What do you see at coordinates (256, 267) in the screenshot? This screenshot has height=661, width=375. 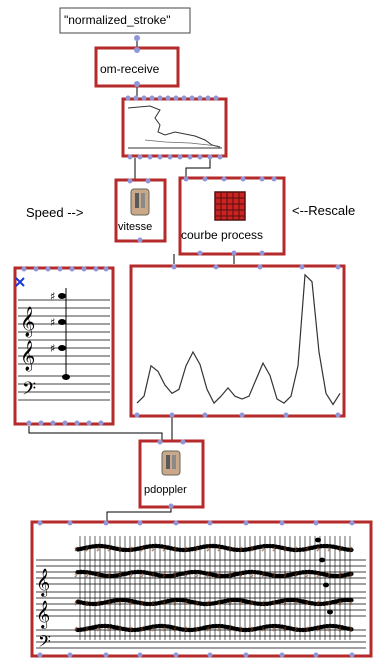 I see `bpf-inlets` at bounding box center [256, 267].